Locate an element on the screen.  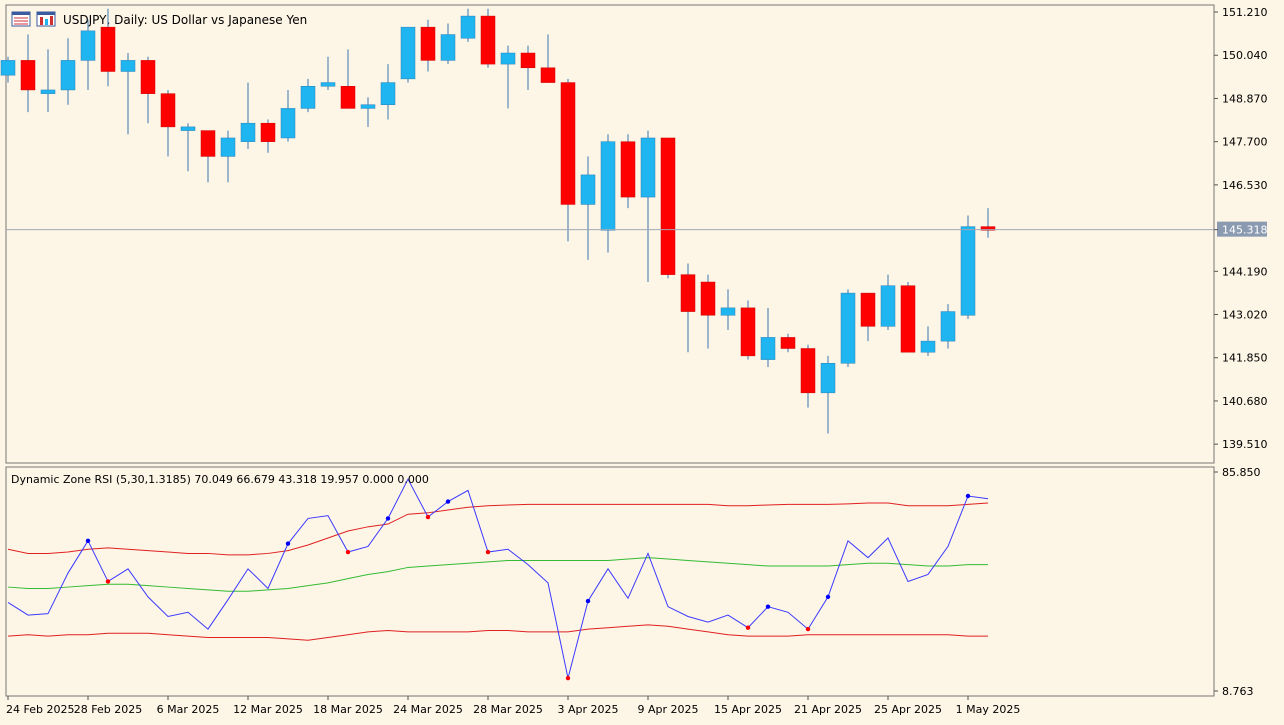
chart-properties-icon is located at coordinates (46, 19).